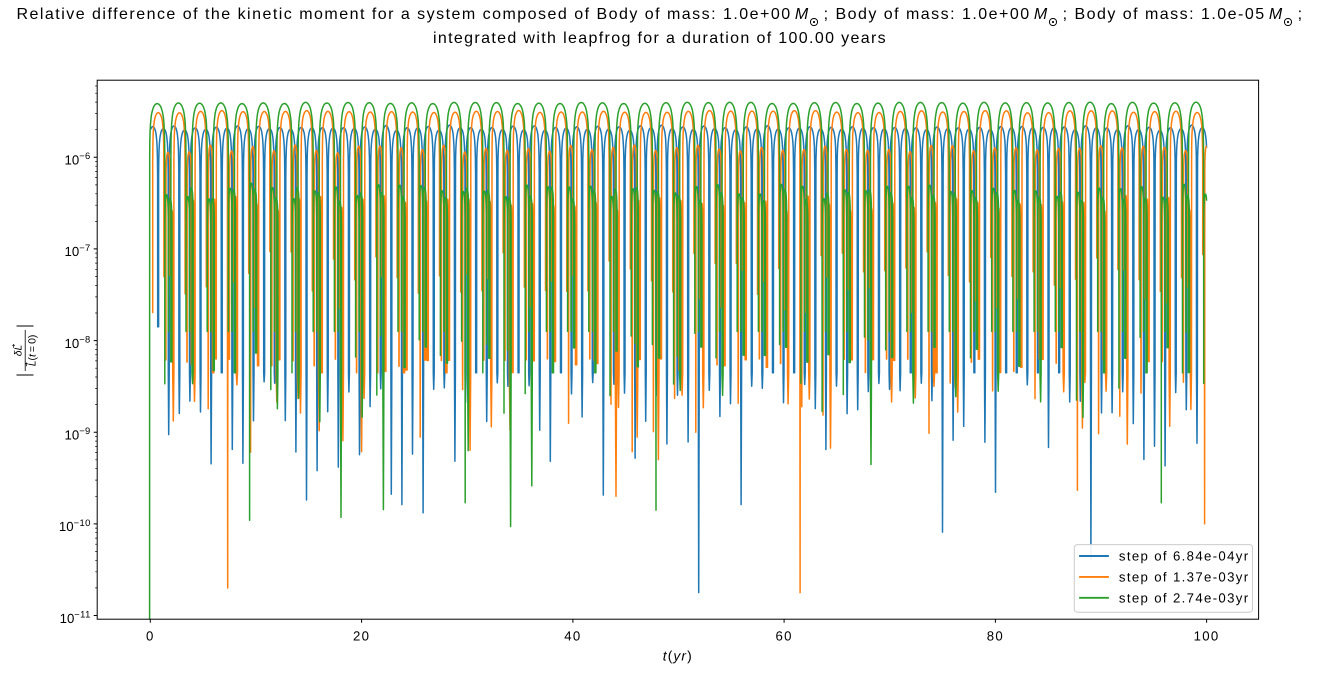  Describe the element at coordinates (32, 351) in the screenshot. I see `svg-text: L(t = 0)` at that location.